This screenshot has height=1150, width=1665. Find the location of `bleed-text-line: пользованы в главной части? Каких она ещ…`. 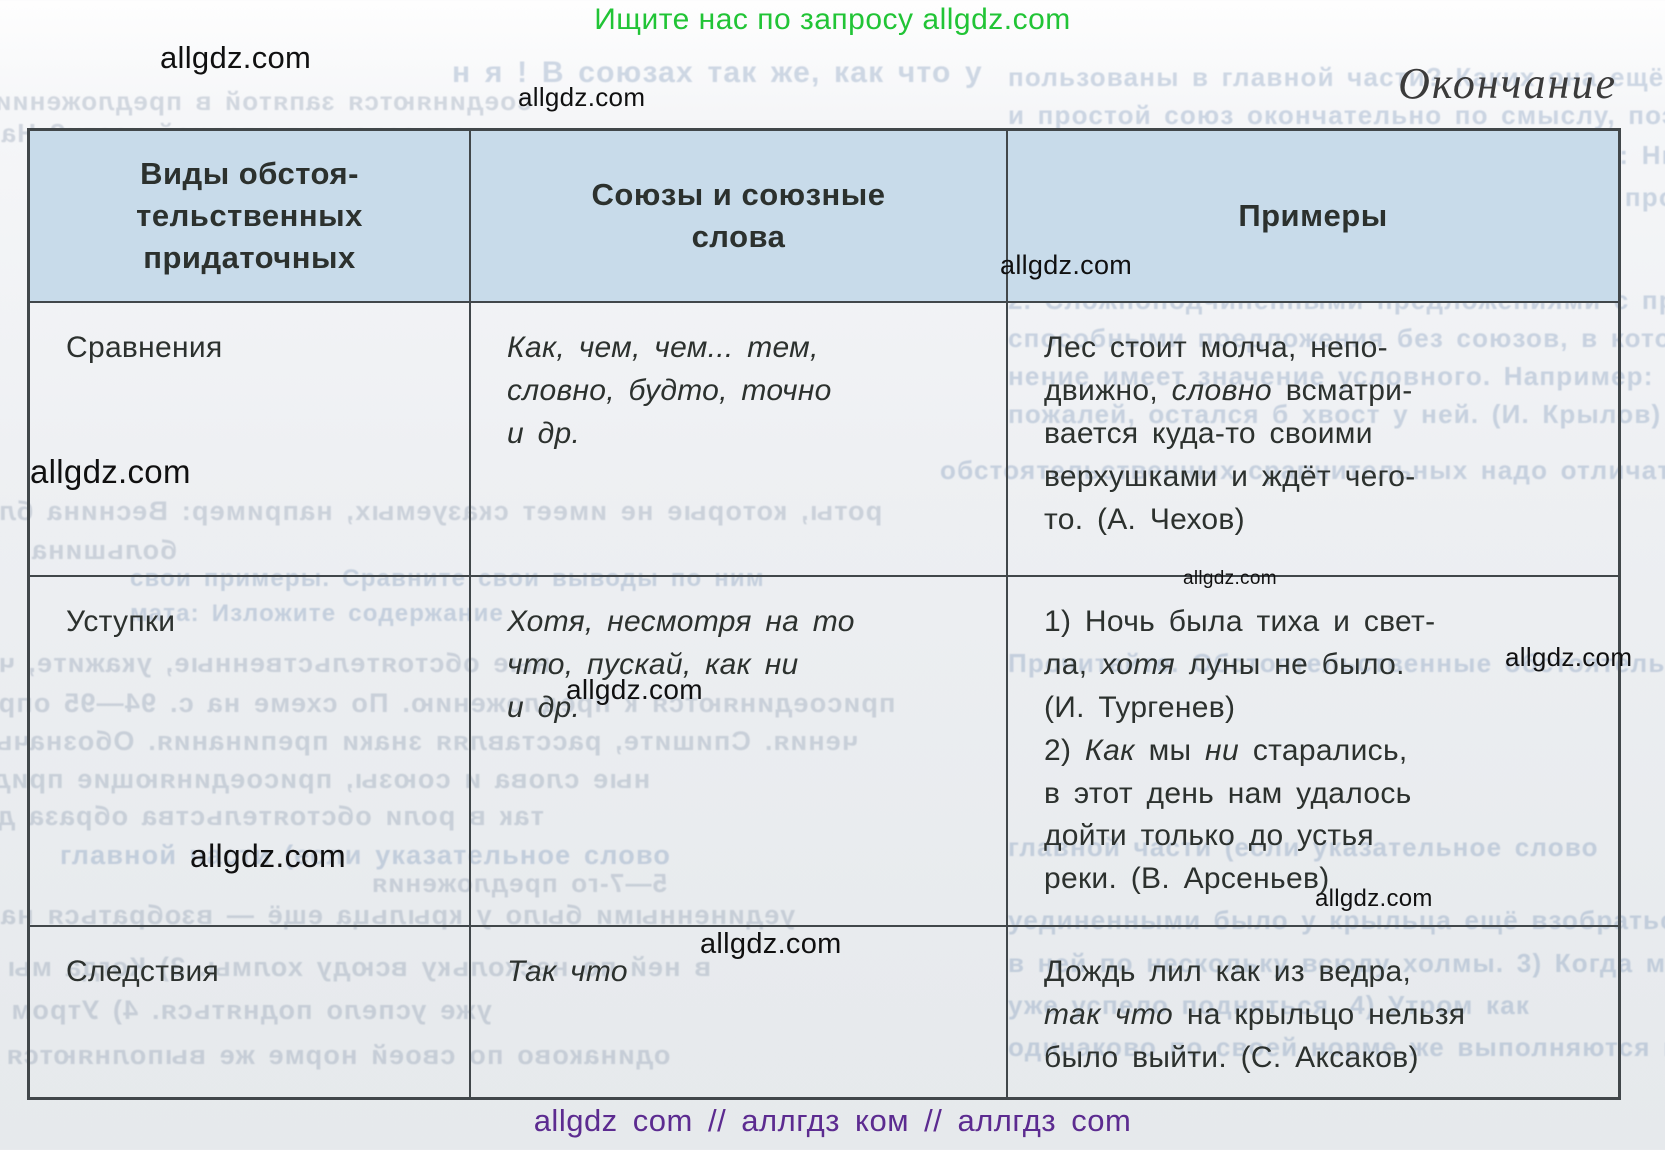

bleed-text-line: пользованы в главной части? Каких она ещ… is located at coordinates (1336, 77).